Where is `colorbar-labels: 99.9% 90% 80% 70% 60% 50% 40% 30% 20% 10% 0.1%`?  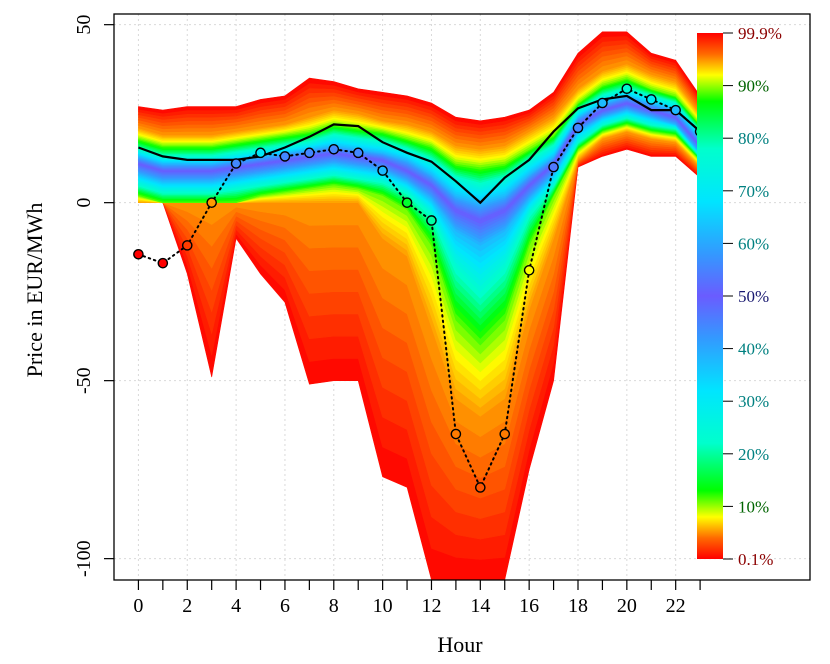 colorbar-labels: 99.9% 90% 80% 70% 60% 50% 40% 30% 20% 10% 0.1% is located at coordinates (752, 296).